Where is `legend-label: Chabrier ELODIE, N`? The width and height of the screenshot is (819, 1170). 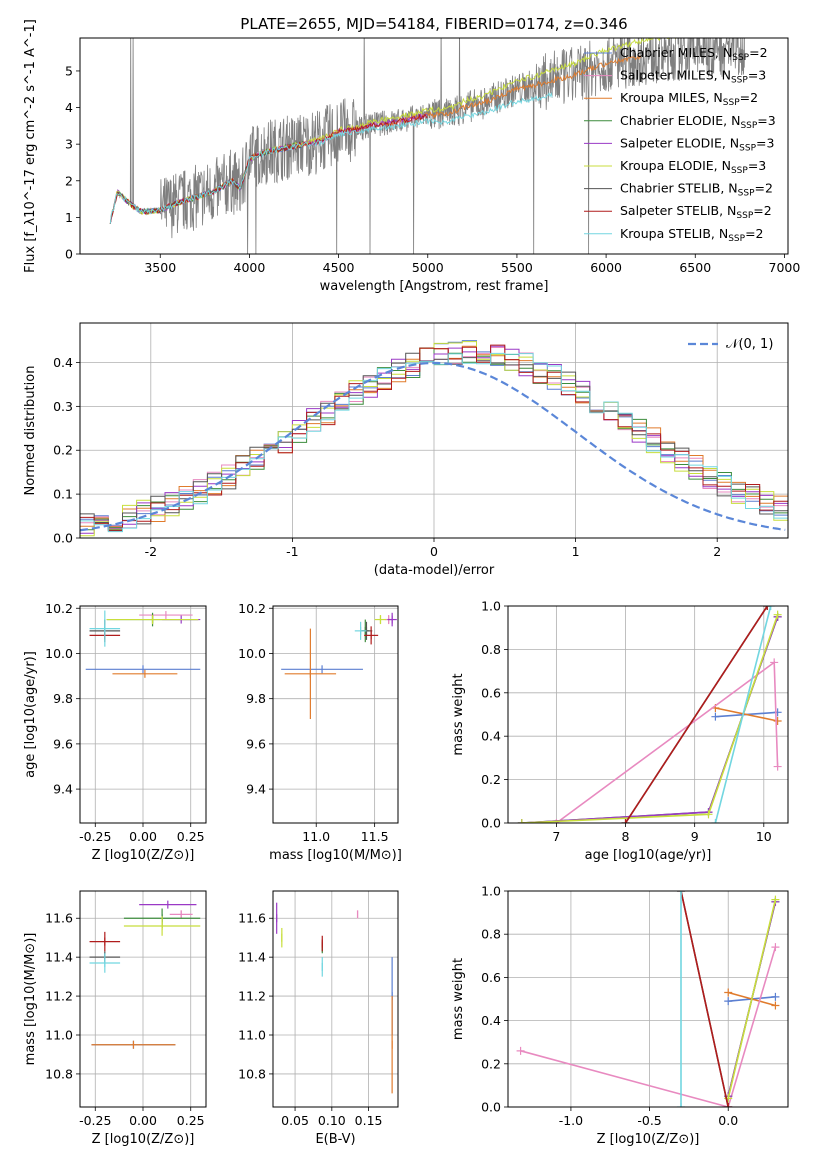
legend-label: Chabrier ELODIE, N is located at coordinates (680, 120).